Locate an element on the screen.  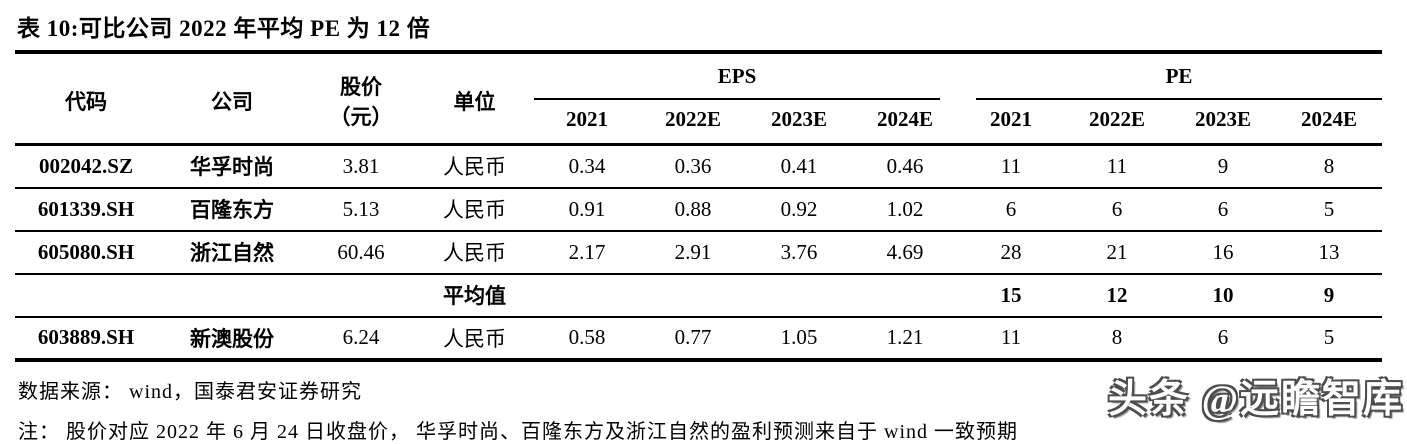
cell-pe-2024e: 8 is located at coordinates (1329, 166).